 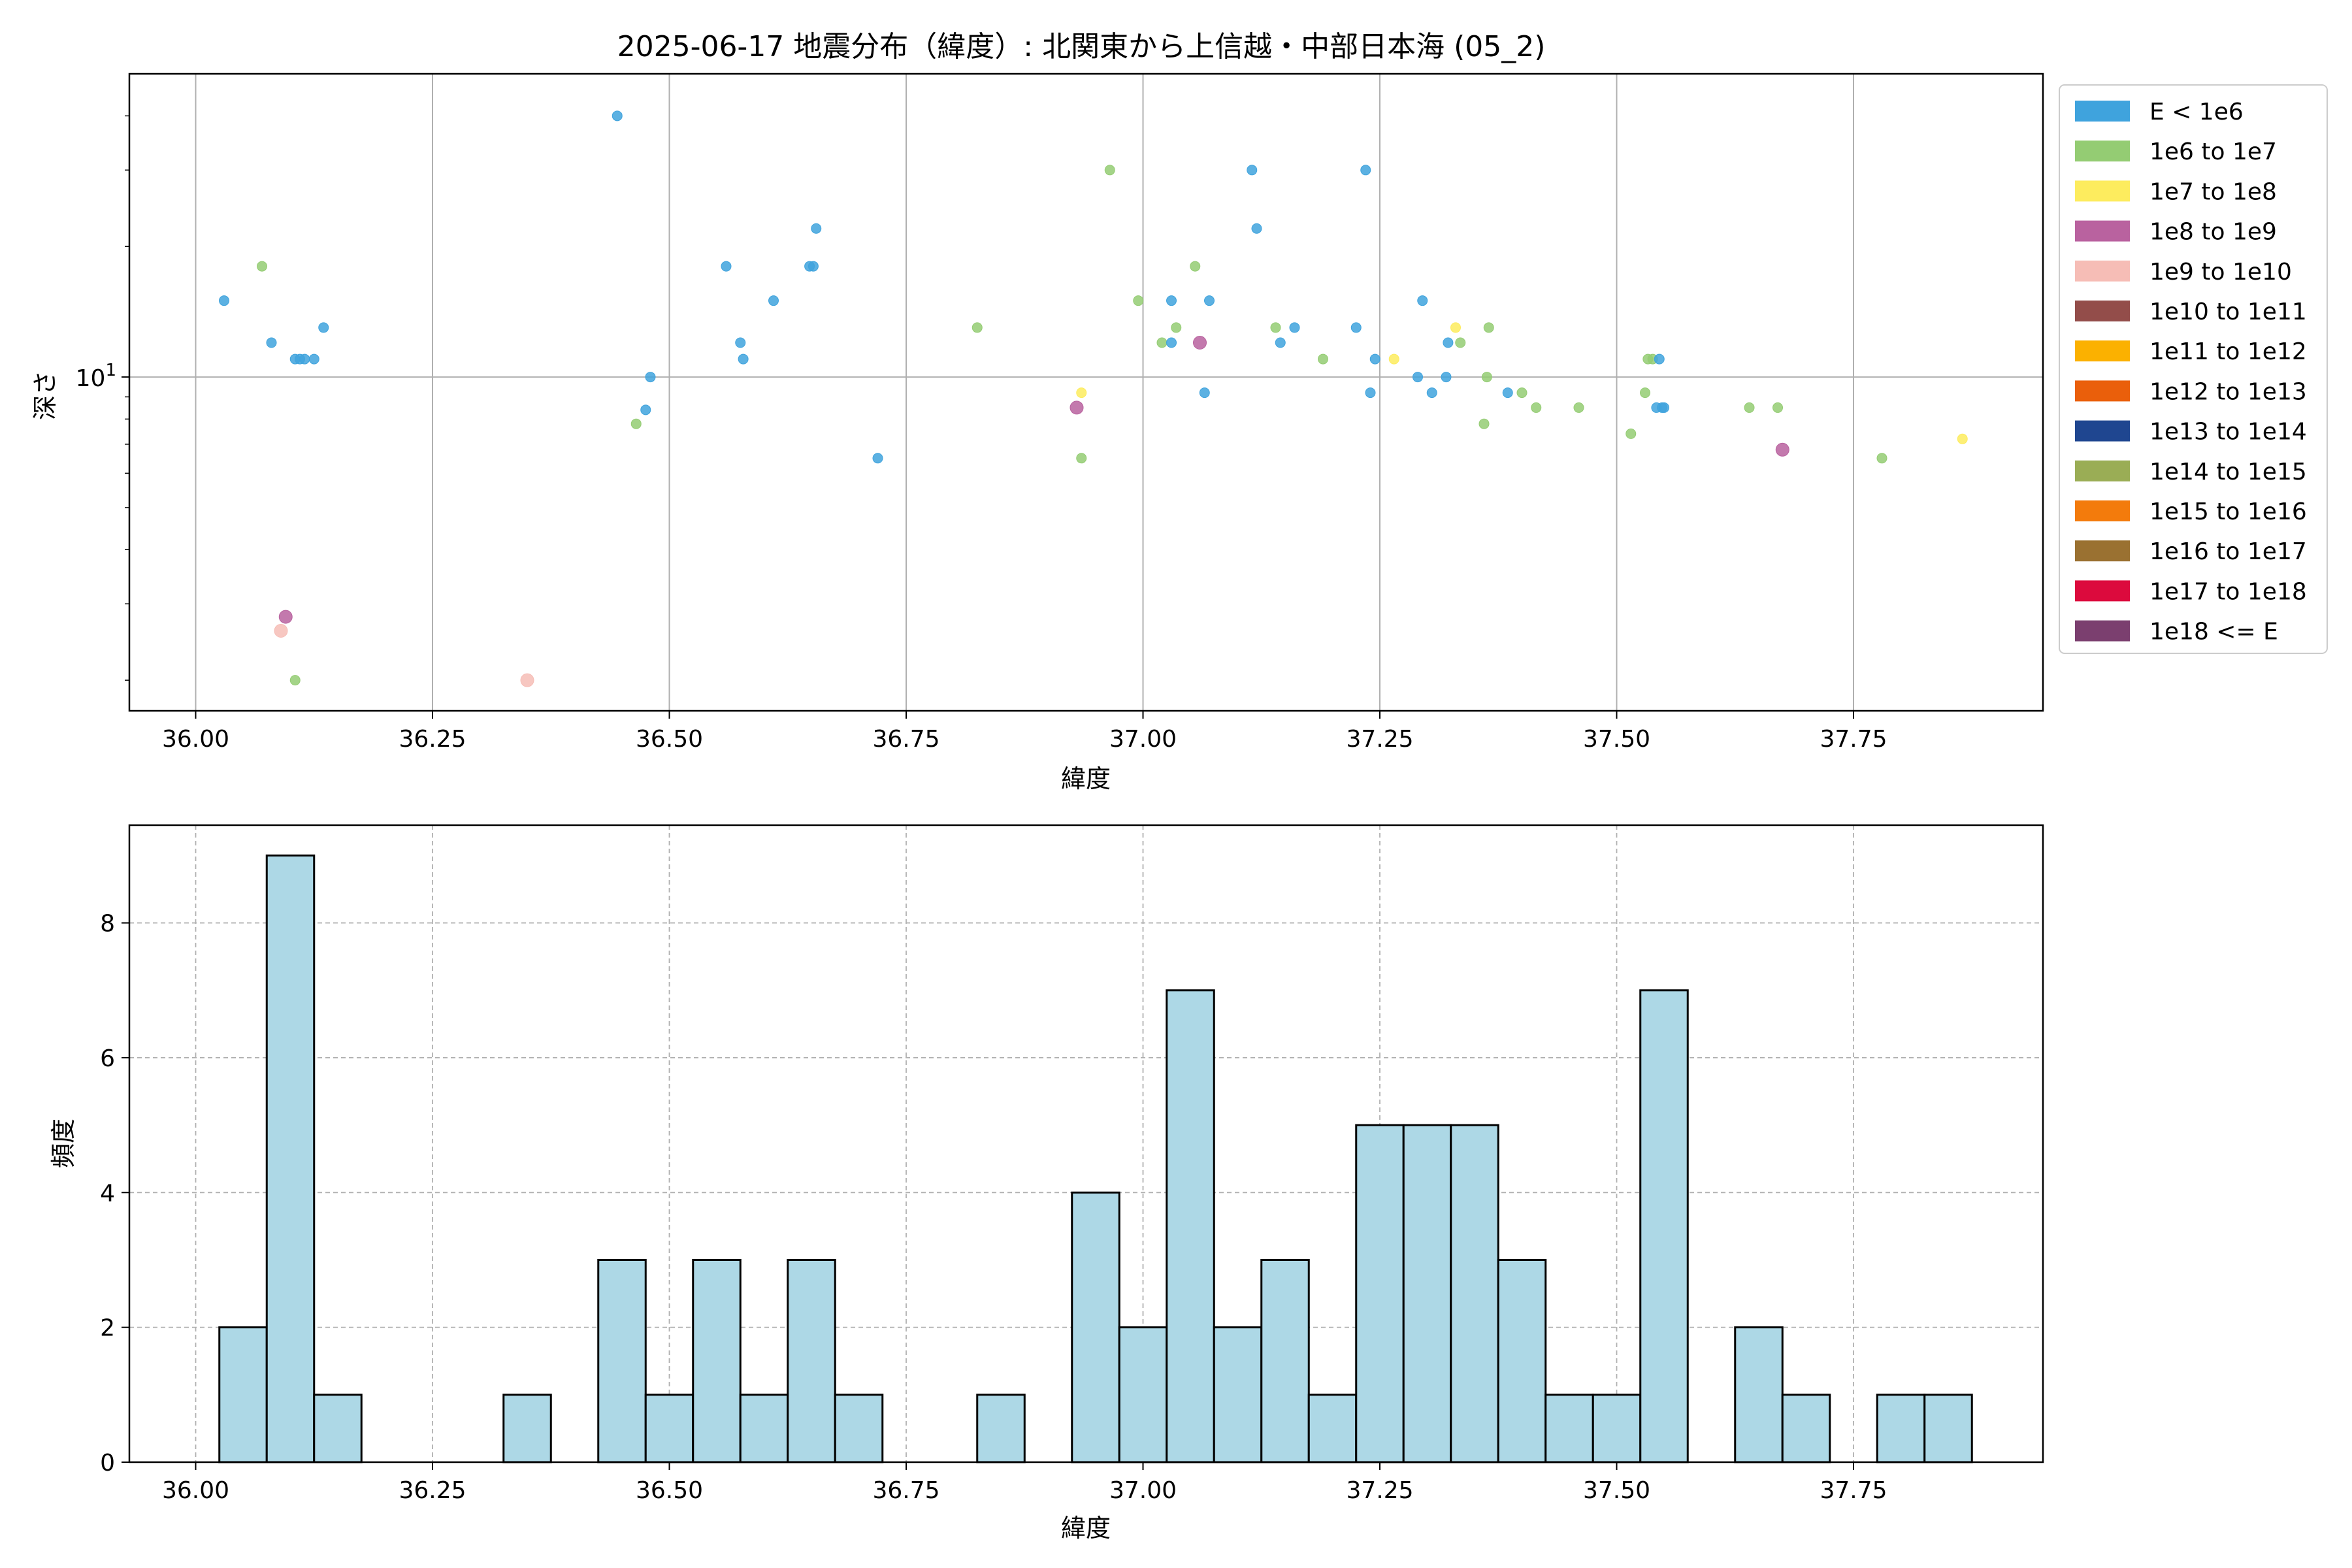 I want to click on legend-label-2: 1e7 to 1e8, so click(x=2213, y=191).